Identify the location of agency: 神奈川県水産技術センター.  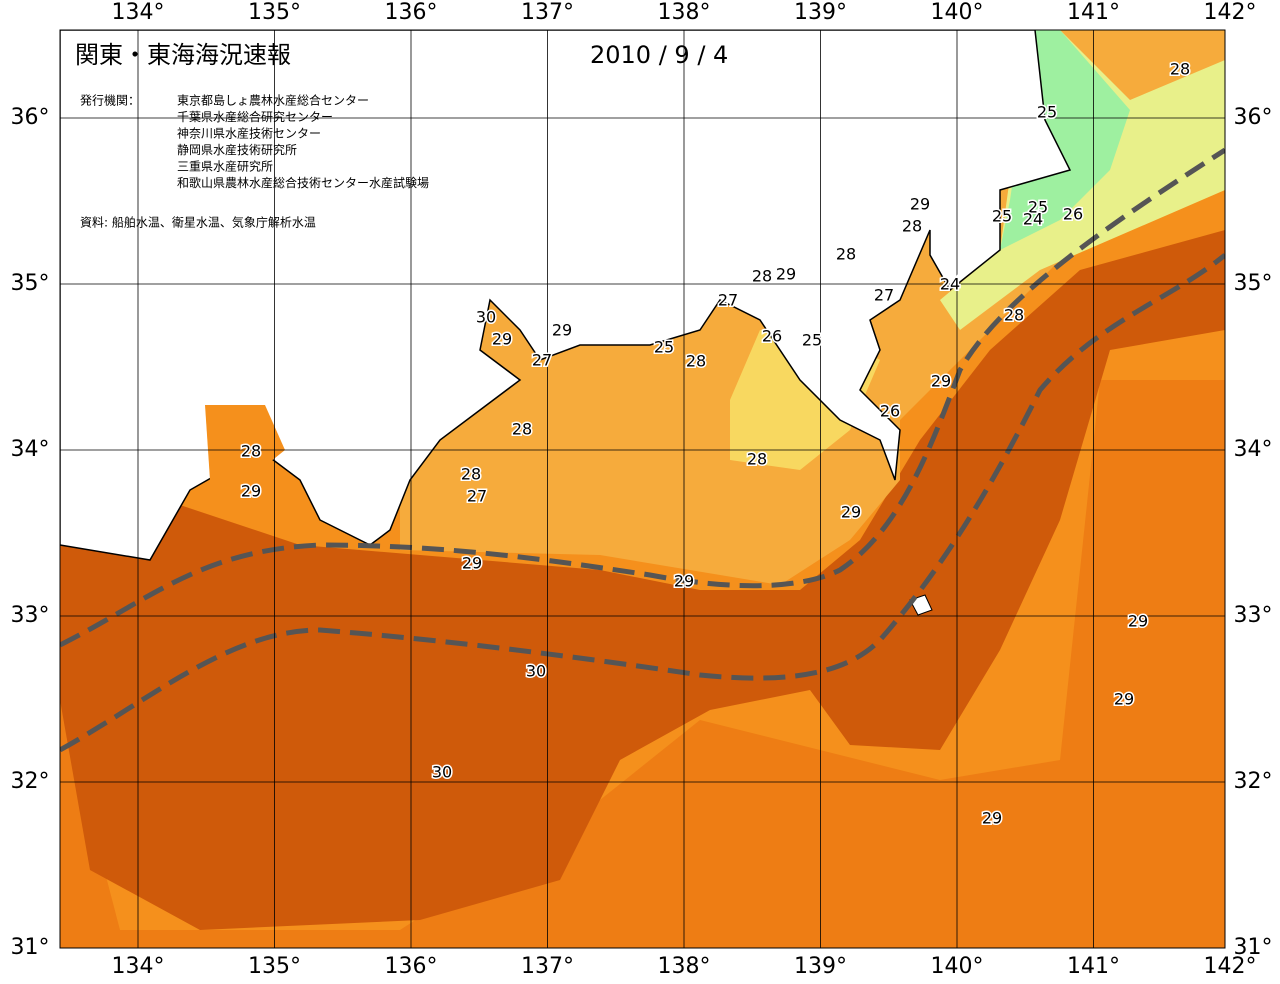
(249, 133).